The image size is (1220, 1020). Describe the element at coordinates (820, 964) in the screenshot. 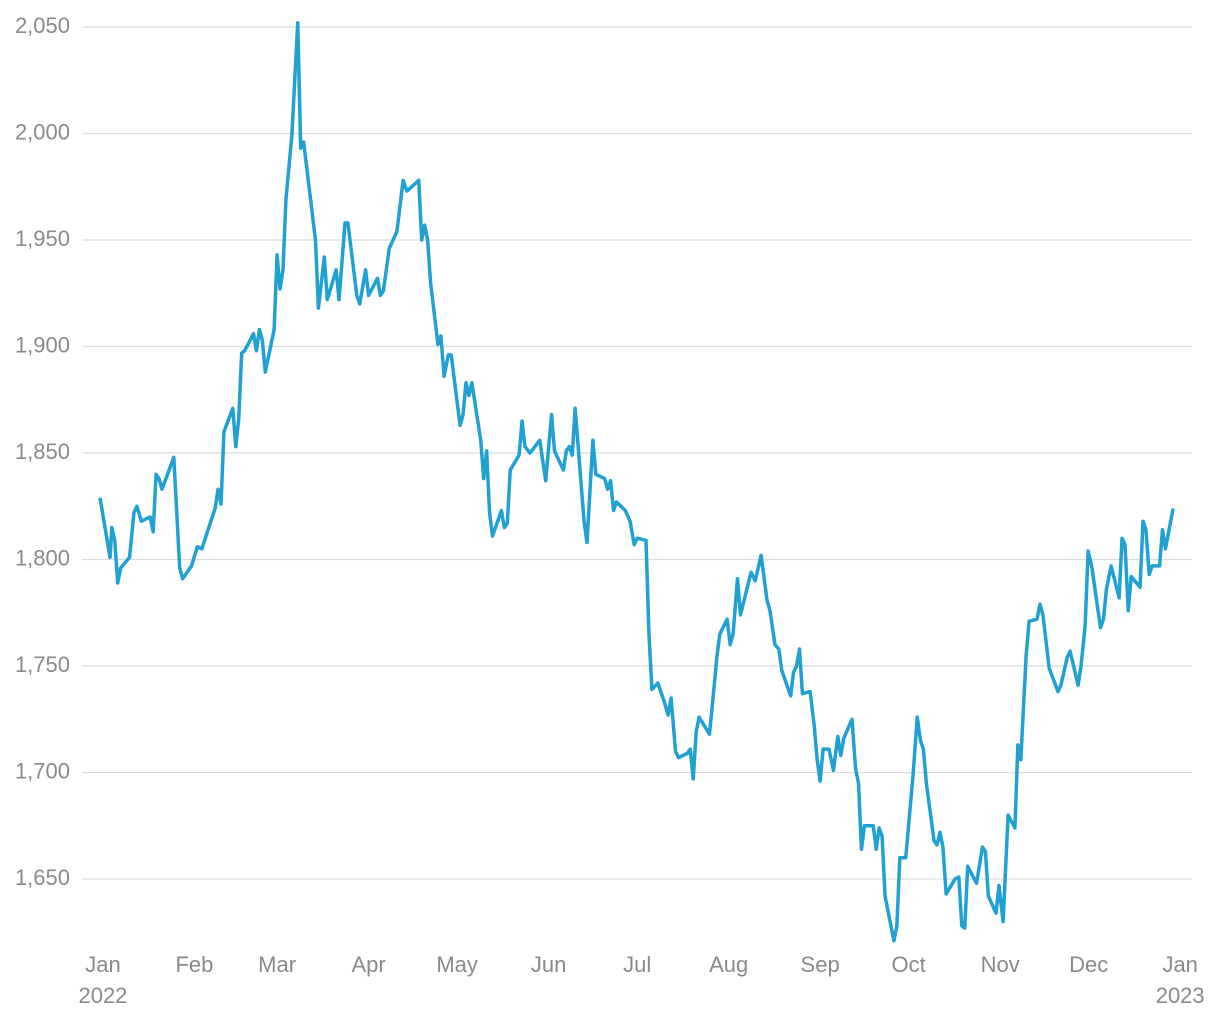

I see `x-tick-label: Sep` at that location.